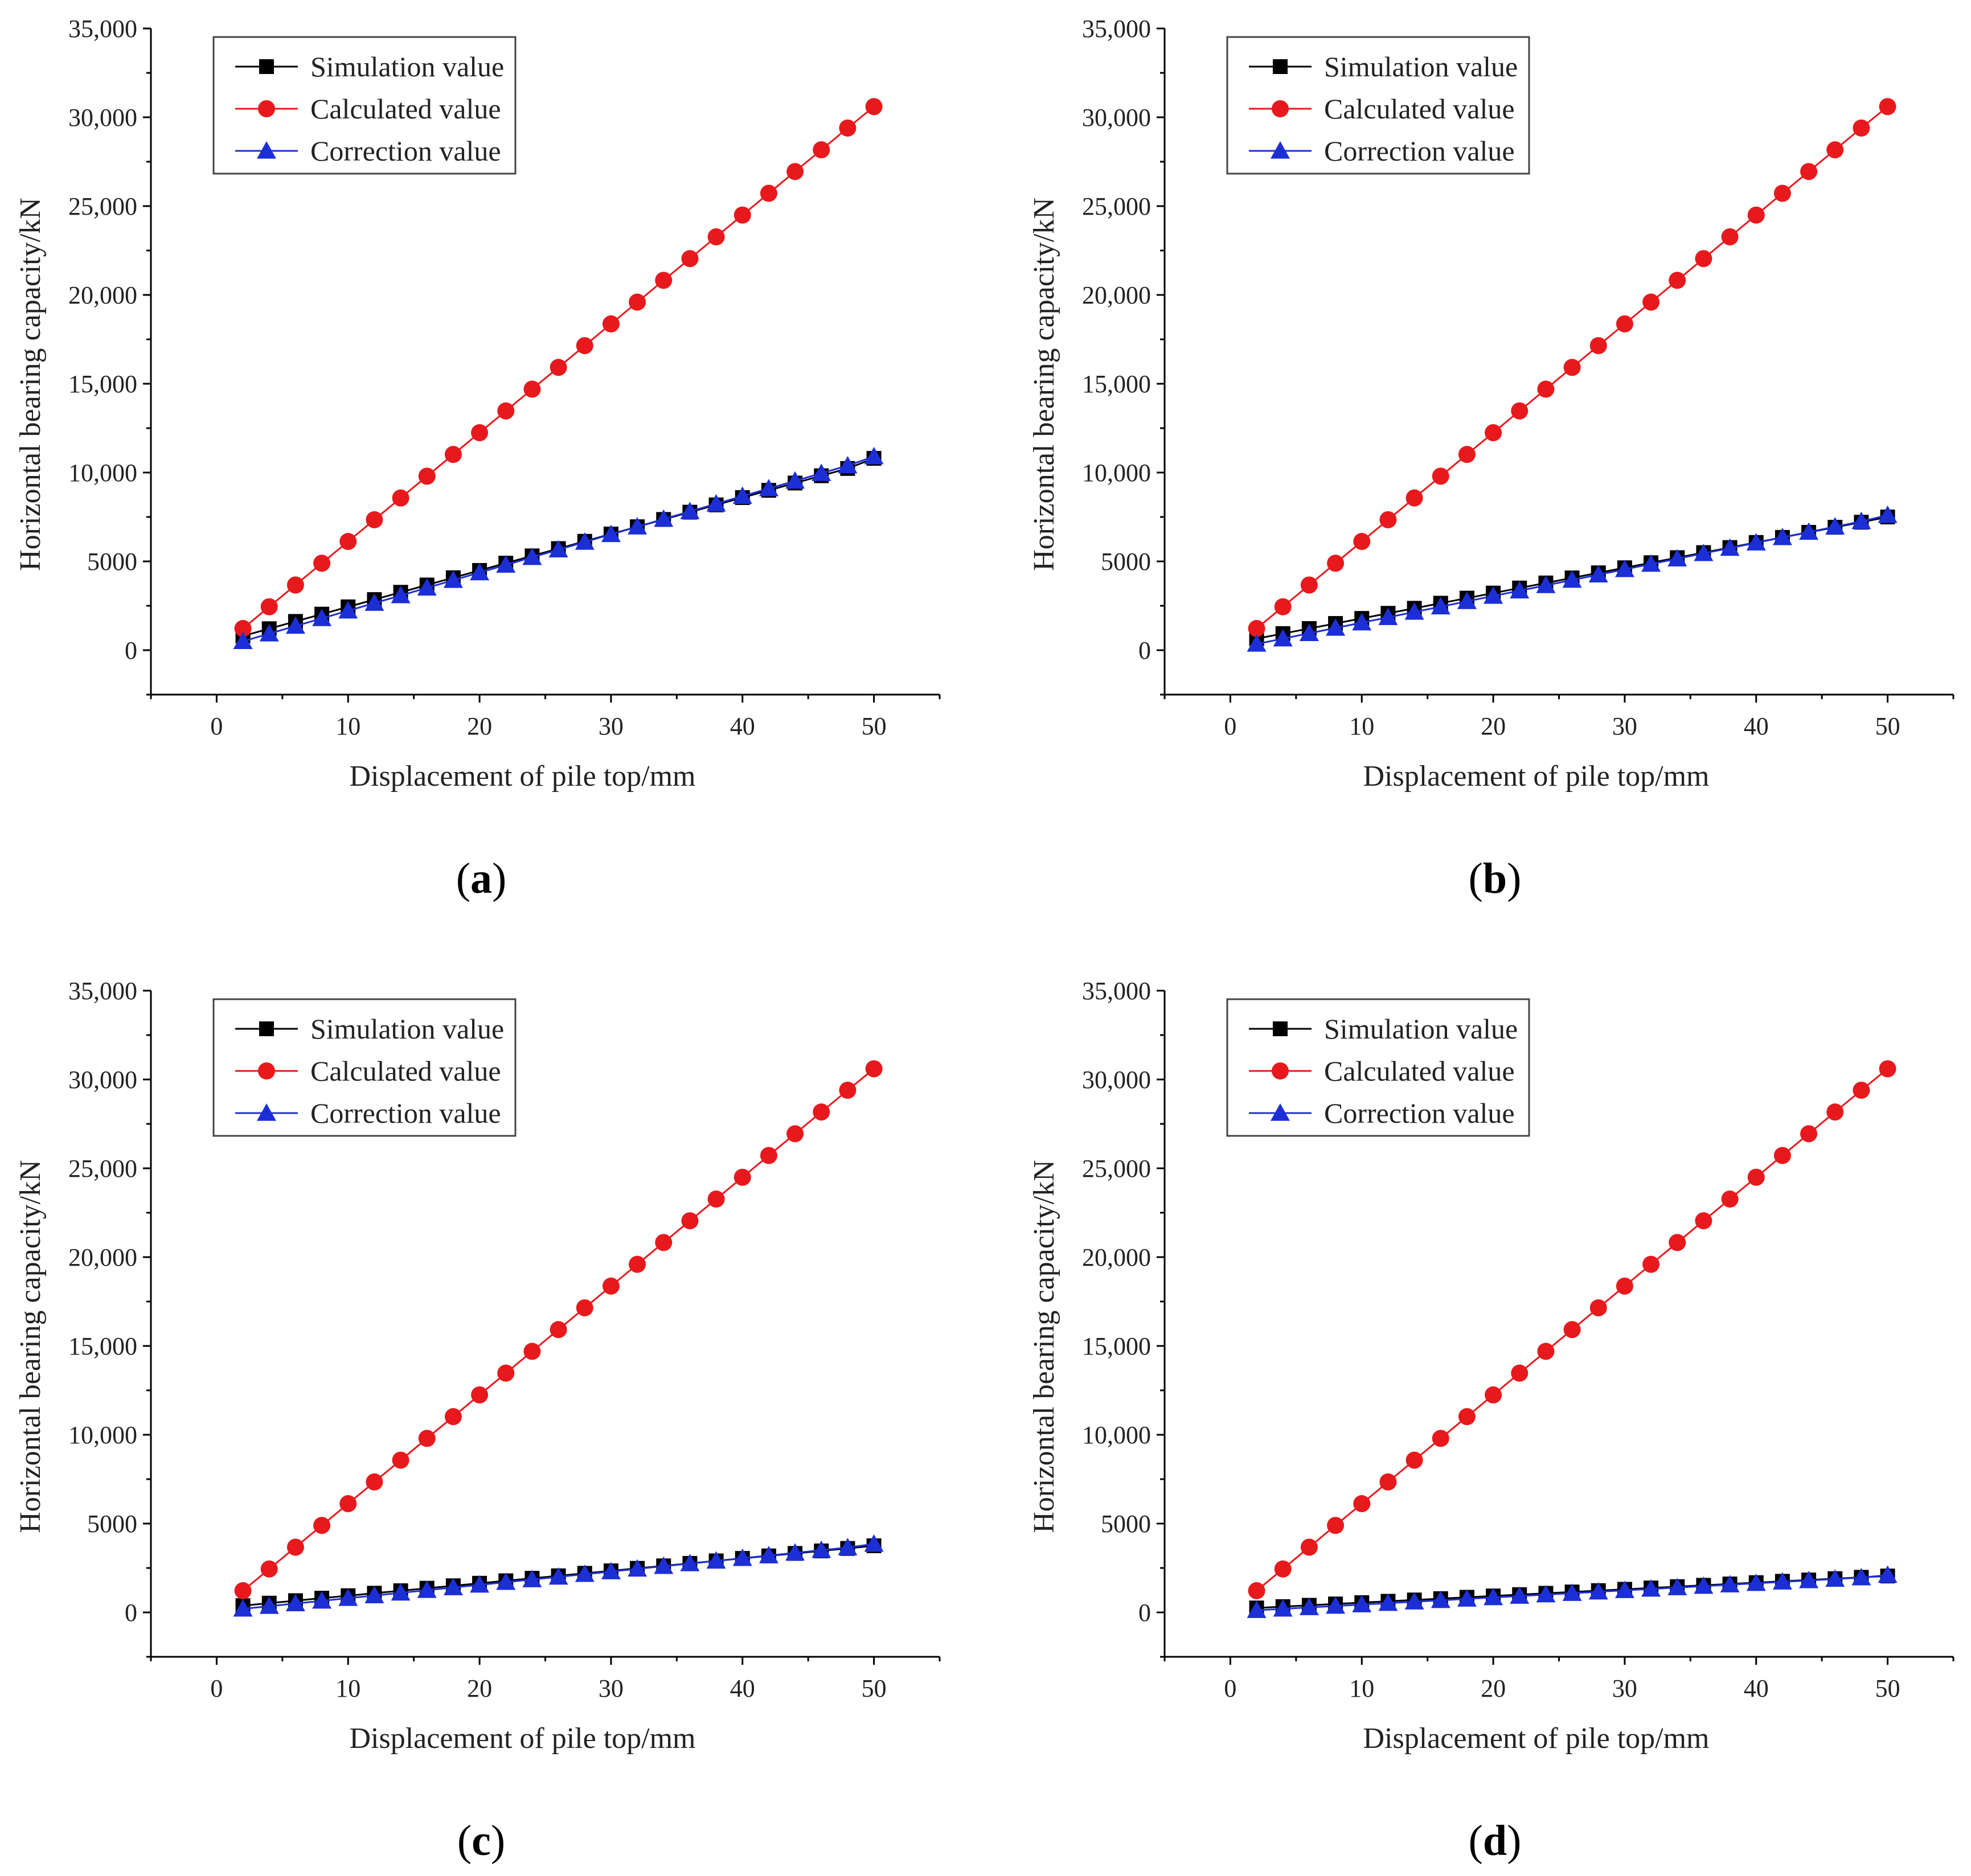 The image size is (1971, 1876). What do you see at coordinates (1495, 1841) in the screenshot?
I see `panel-label-d: (d)` at bounding box center [1495, 1841].